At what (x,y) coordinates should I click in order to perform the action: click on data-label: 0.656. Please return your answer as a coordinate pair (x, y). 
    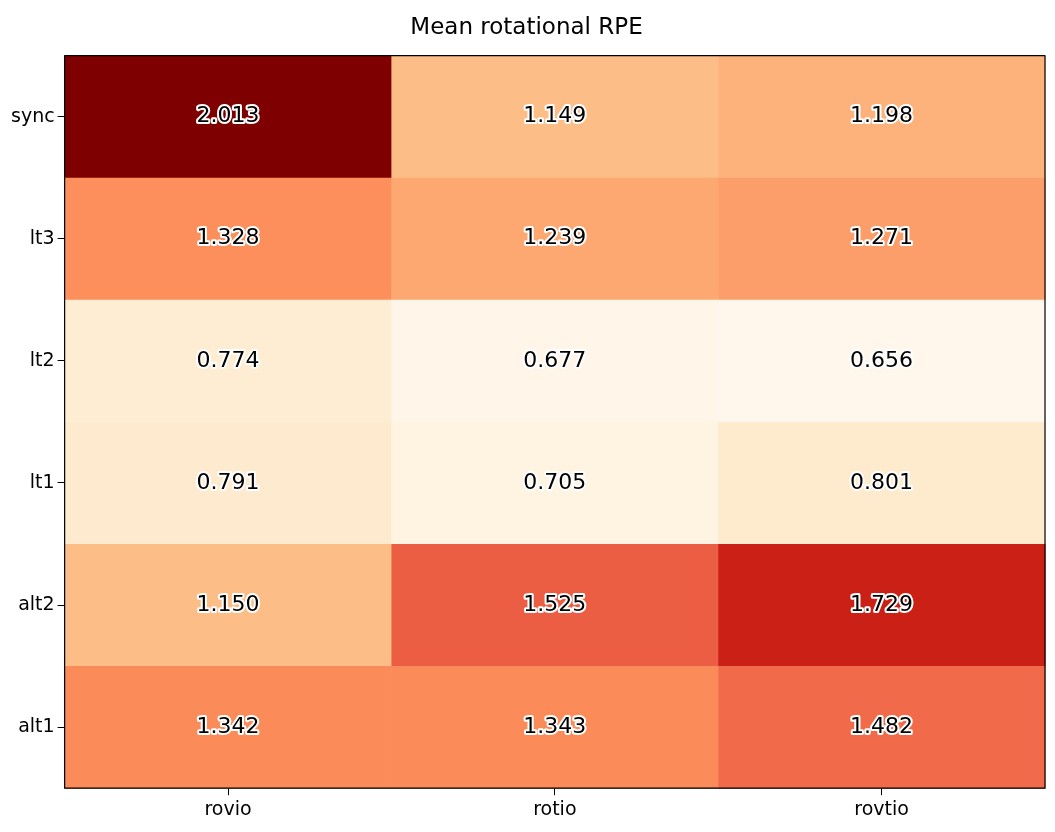
    Looking at the image, I should click on (882, 359).